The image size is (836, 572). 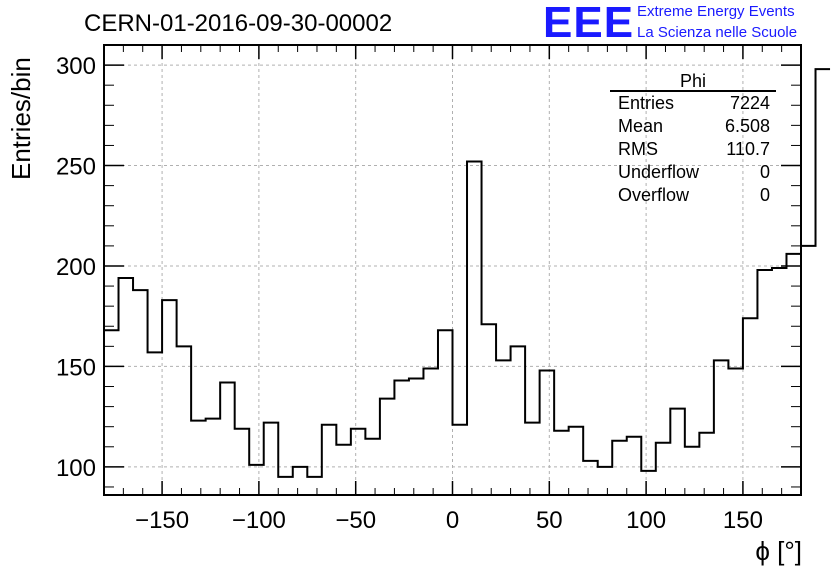 I want to click on x-tick-label: −50, so click(x=355, y=520).